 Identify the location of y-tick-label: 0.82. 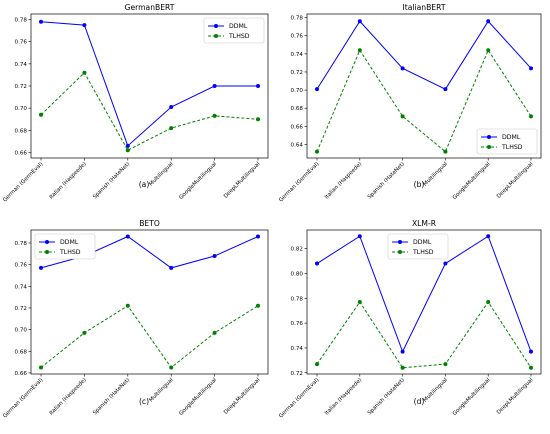
(297, 250).